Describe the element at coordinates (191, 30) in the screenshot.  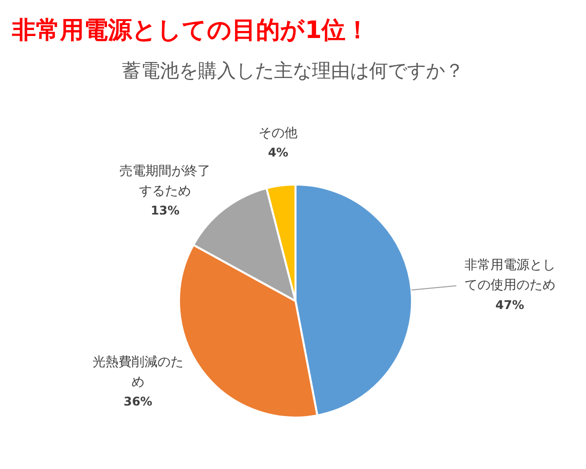
I see `chart-title: 非常用電源としての目的が1位！` at that location.